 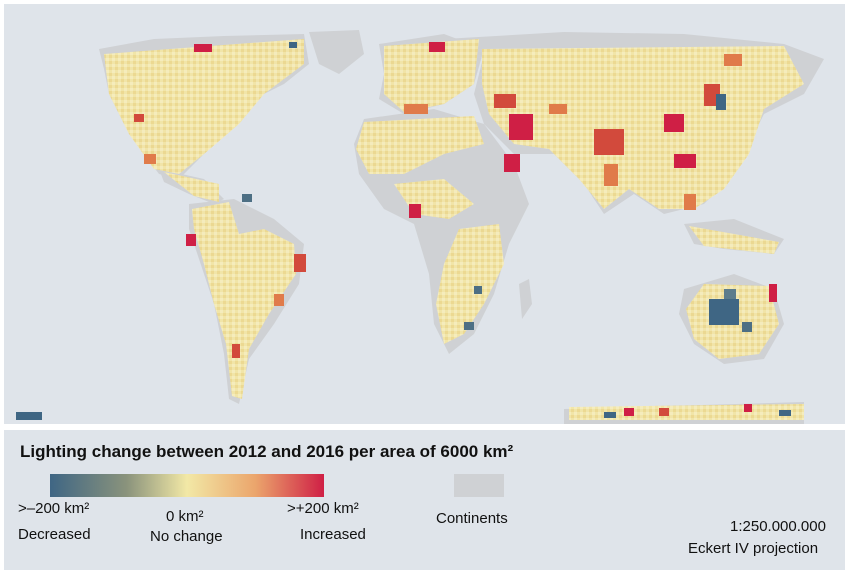 I want to click on increase-value: >+200 km², so click(x=323, y=508).